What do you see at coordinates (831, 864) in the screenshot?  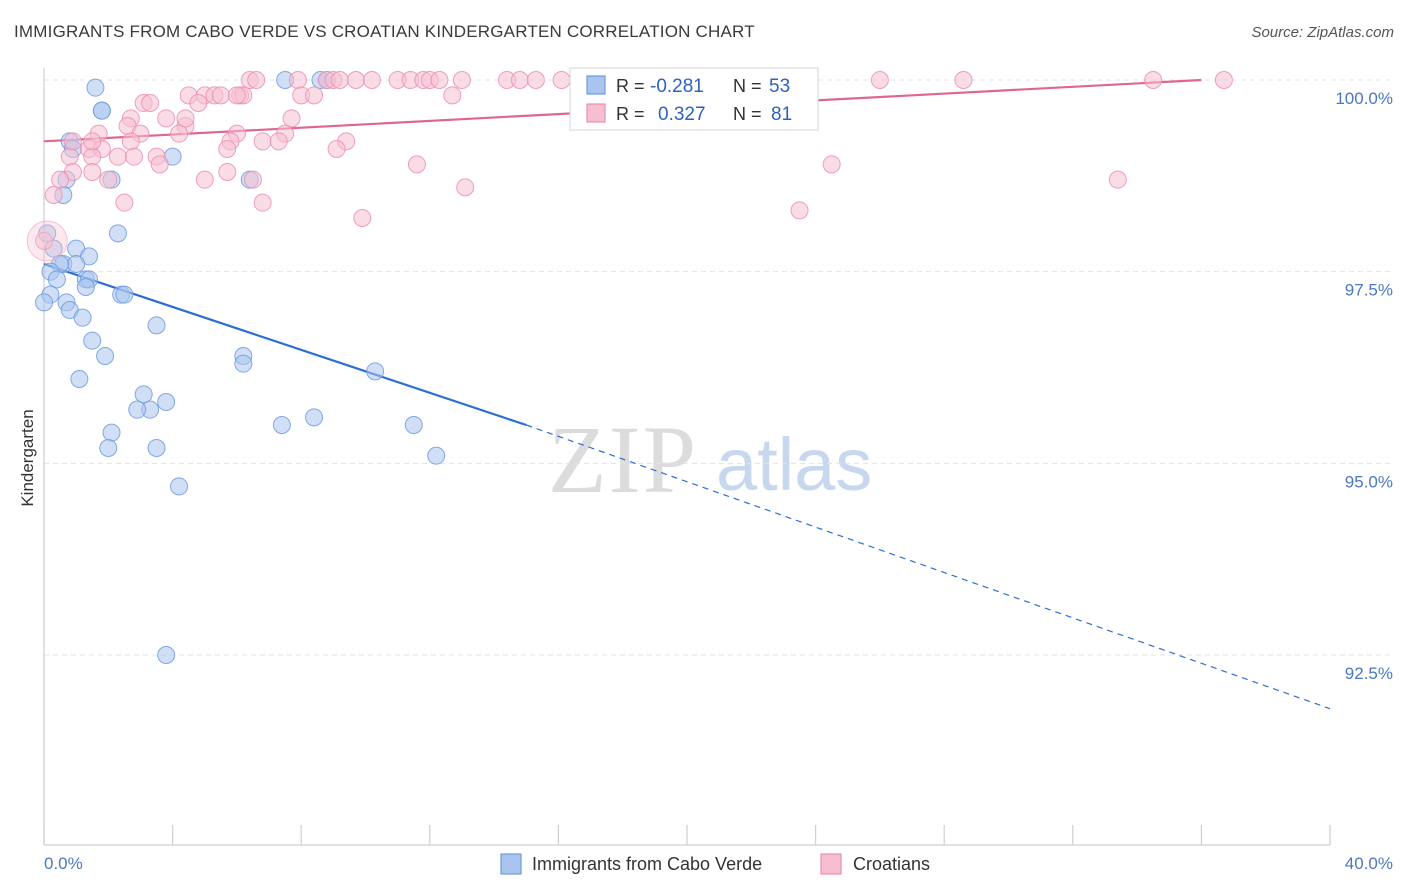 I see `legend-swatch-croatians` at bounding box center [831, 864].